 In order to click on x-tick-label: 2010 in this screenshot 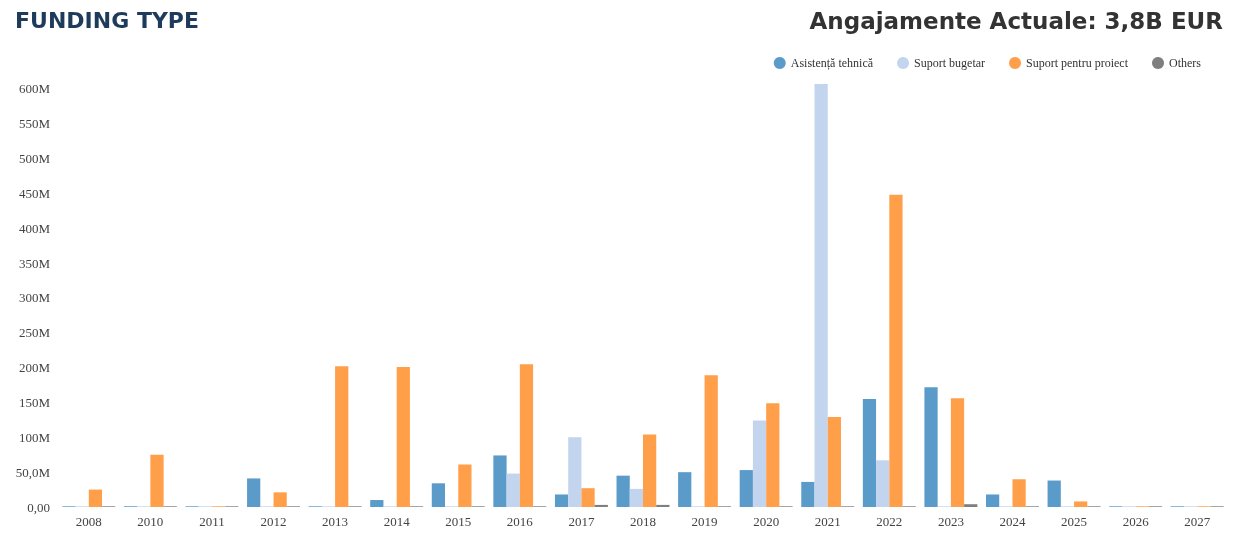, I will do `click(150, 521)`.